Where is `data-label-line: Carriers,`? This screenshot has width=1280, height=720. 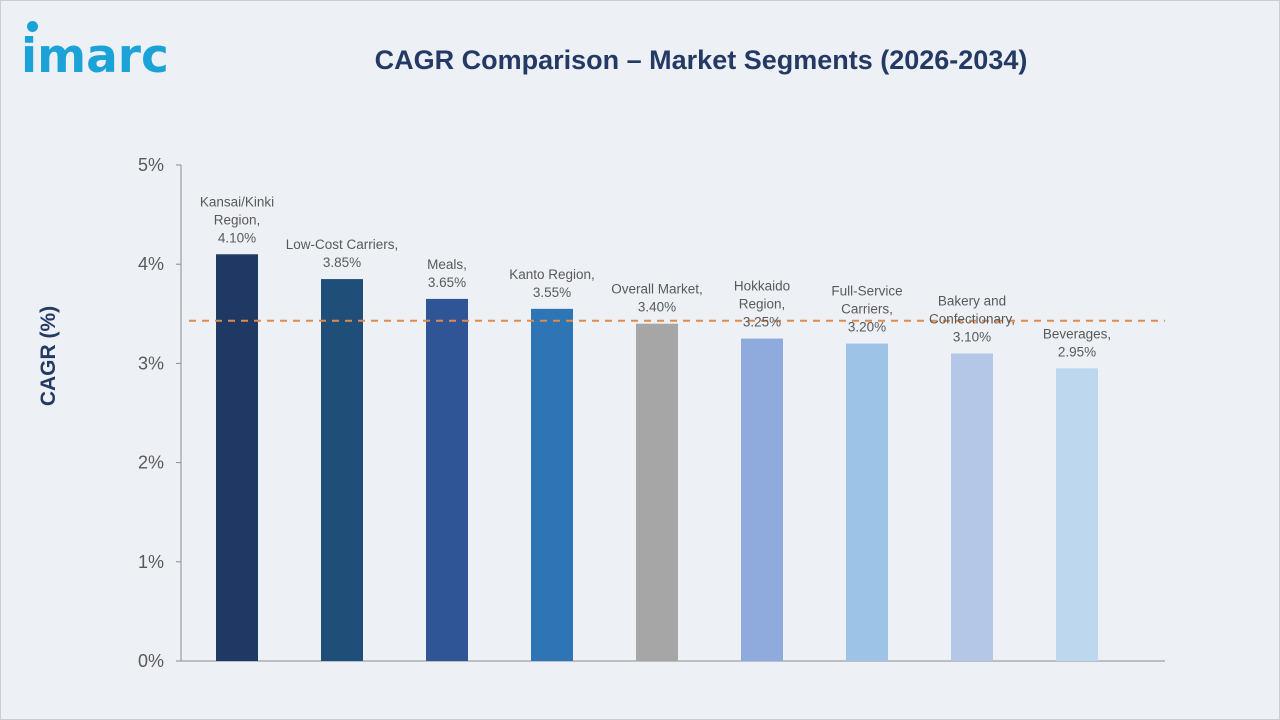
data-label-line: Carriers, is located at coordinates (867, 309).